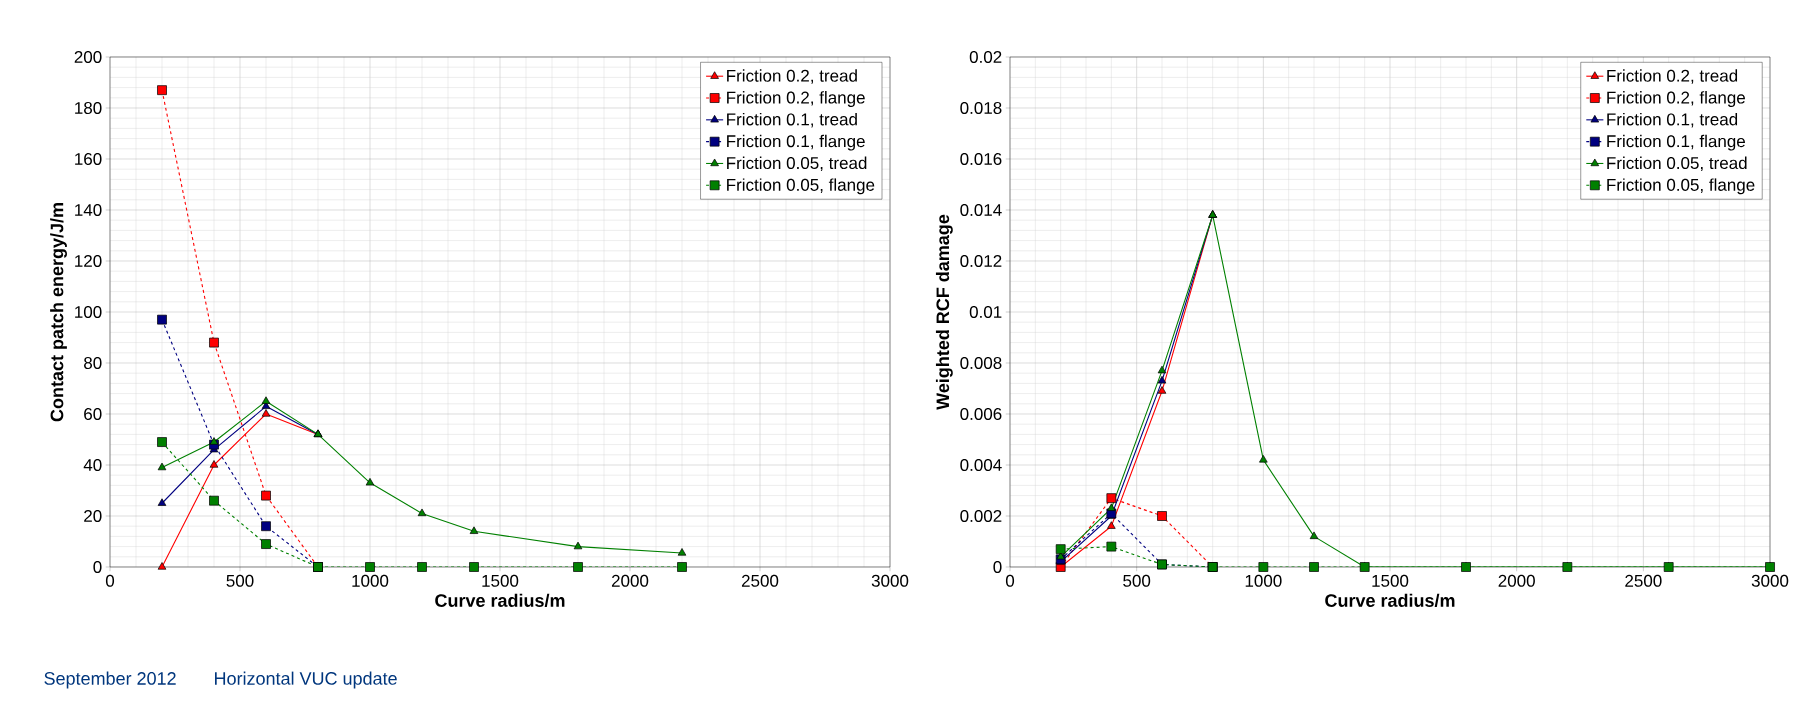 Image resolution: width=1807 pixels, height=702 pixels. Describe the element at coordinates (981, 465) in the screenshot. I see `y-tick-label: 0.004` at that location.